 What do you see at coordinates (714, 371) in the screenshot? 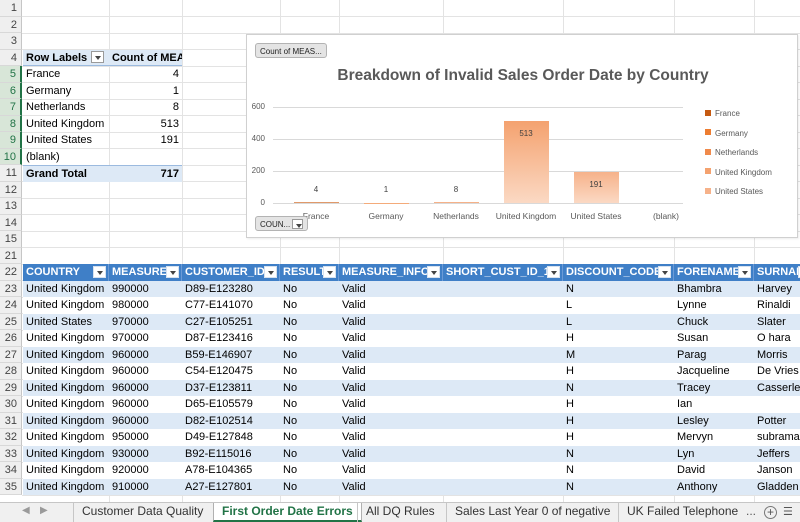
I see `table-cell: Jacqueline` at bounding box center [714, 371].